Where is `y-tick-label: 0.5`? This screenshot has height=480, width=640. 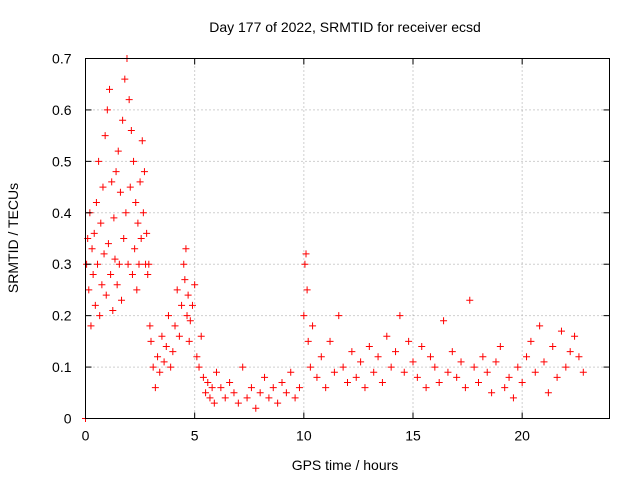 y-tick-label: 0.5 is located at coordinates (62, 161).